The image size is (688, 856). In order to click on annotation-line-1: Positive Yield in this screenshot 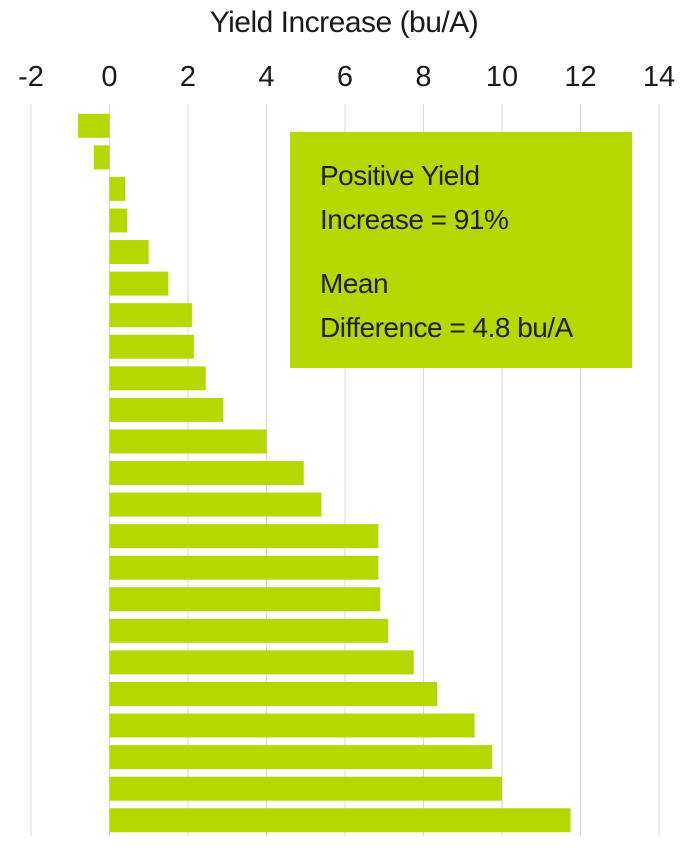, I will do `click(400, 175)`.